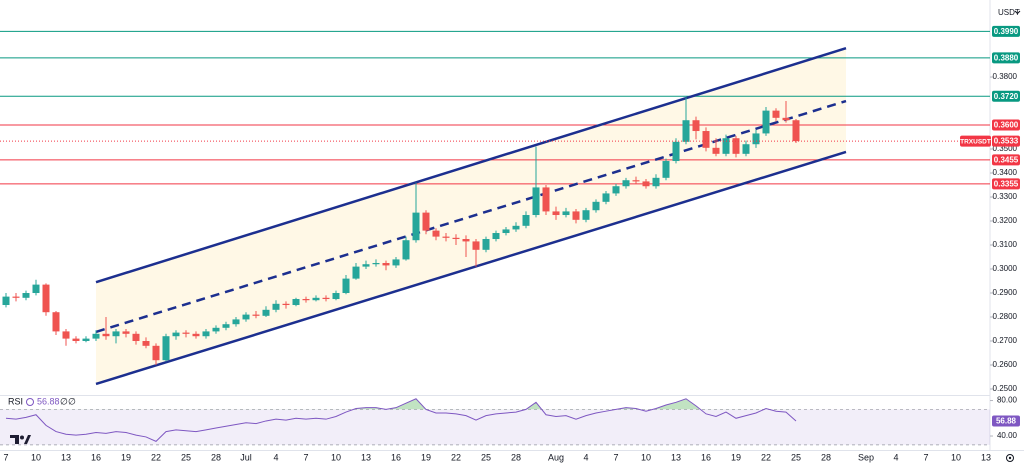 The width and height of the screenshot is (1024, 467). What do you see at coordinates (1005, 244) in the screenshot?
I see `y-tick-label: 0.3100` at bounding box center [1005, 244].